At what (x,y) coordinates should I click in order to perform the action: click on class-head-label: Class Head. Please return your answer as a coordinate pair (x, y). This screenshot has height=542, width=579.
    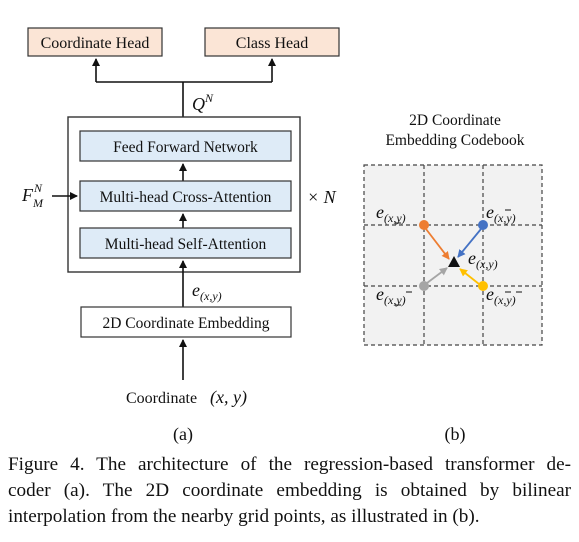
    Looking at the image, I should click on (272, 43).